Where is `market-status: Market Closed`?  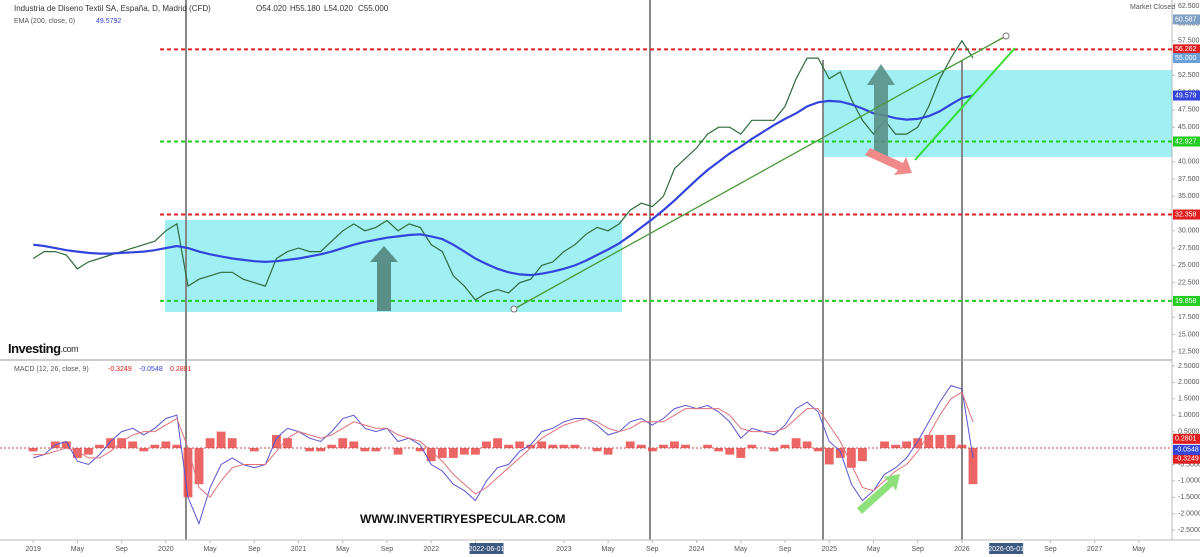
market-status: Market Closed is located at coordinates (1152, 7).